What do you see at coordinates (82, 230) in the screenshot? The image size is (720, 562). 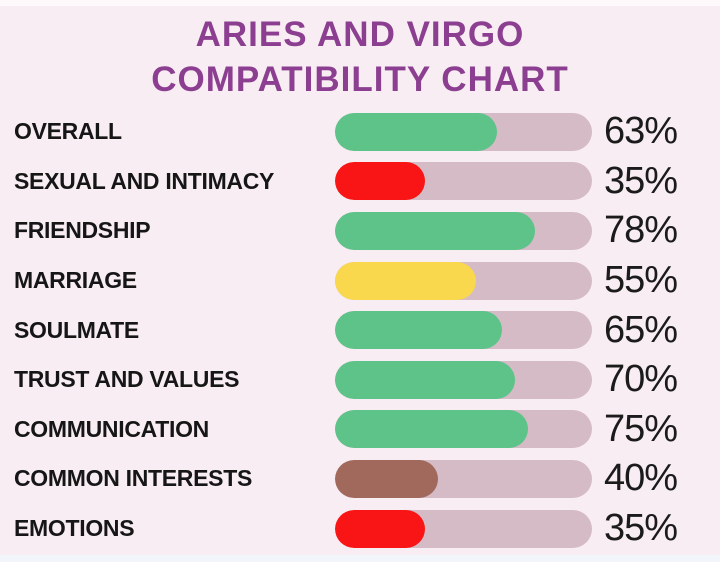 I see `category-label: FRIENDSHIP` at bounding box center [82, 230].